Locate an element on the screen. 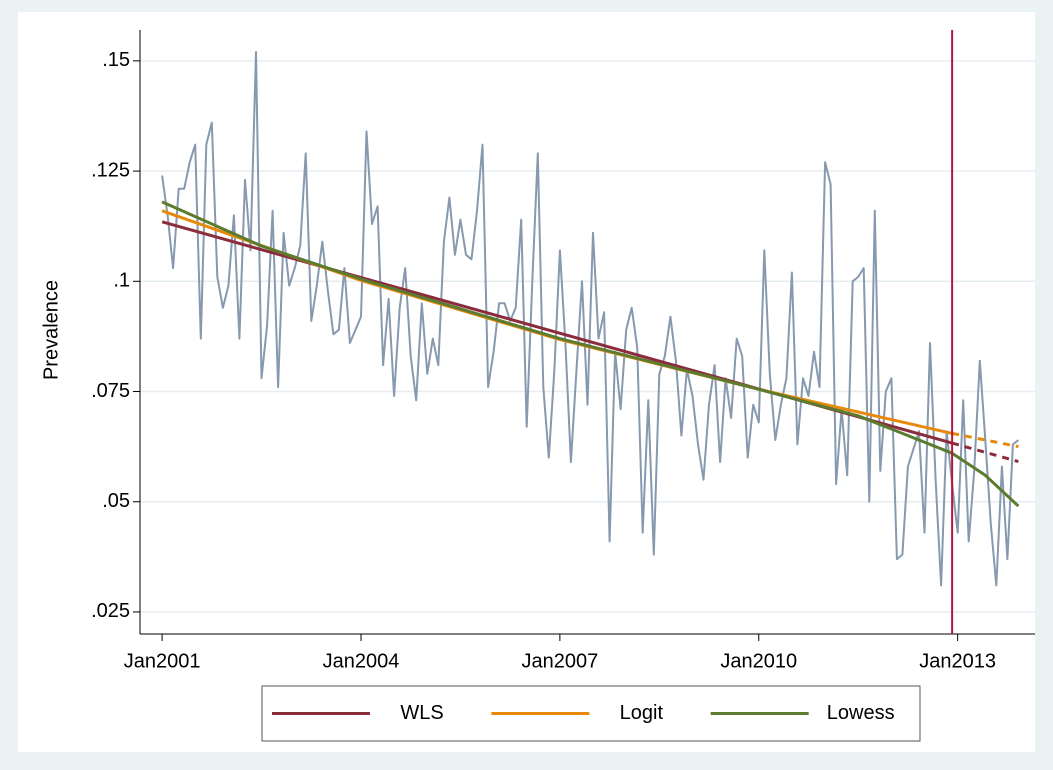  y-tick-label: .025 is located at coordinates (110, 611).